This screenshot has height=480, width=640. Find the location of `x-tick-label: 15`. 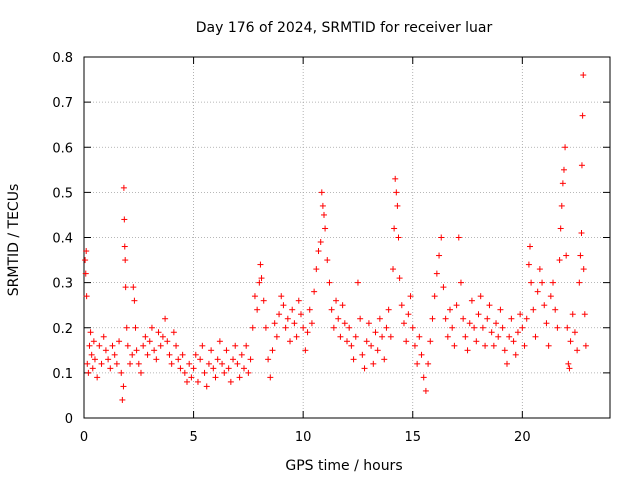

x-tick-label: 15 is located at coordinates (412, 437).